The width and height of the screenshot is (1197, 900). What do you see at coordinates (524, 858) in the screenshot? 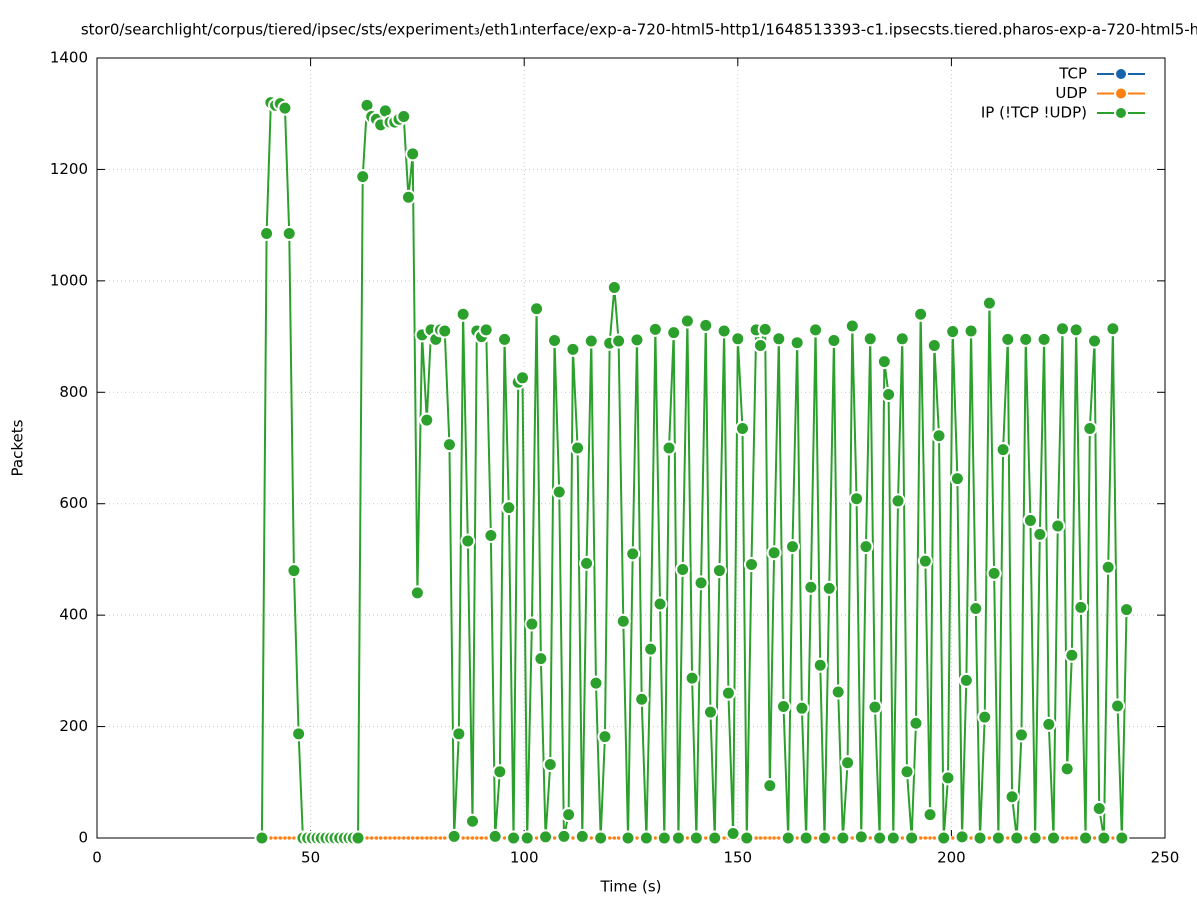
I see `x-tick-label: 100` at bounding box center [524, 858].